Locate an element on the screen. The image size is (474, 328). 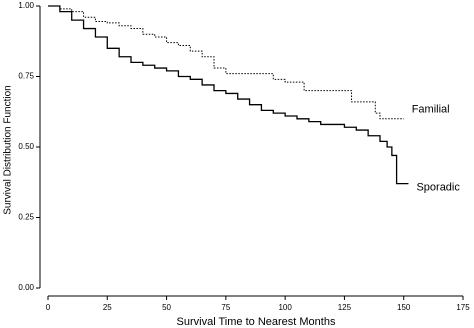
x-tick-label: 175 is located at coordinates (463, 307).